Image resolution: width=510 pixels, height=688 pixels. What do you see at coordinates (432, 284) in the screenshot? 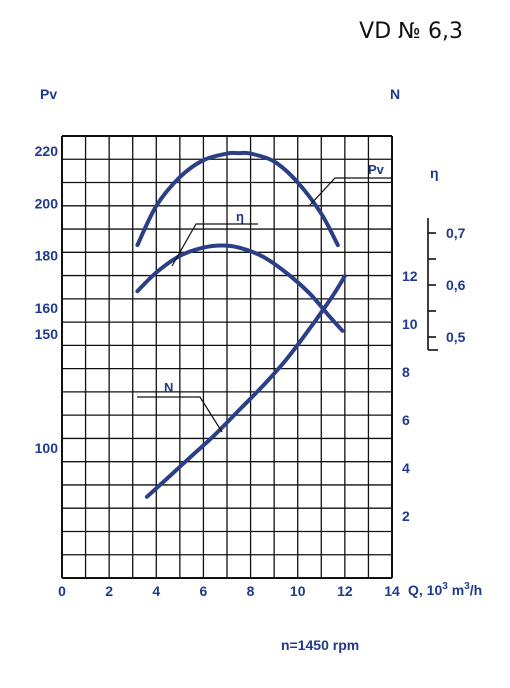
I see `eta-scale` at bounding box center [432, 284].